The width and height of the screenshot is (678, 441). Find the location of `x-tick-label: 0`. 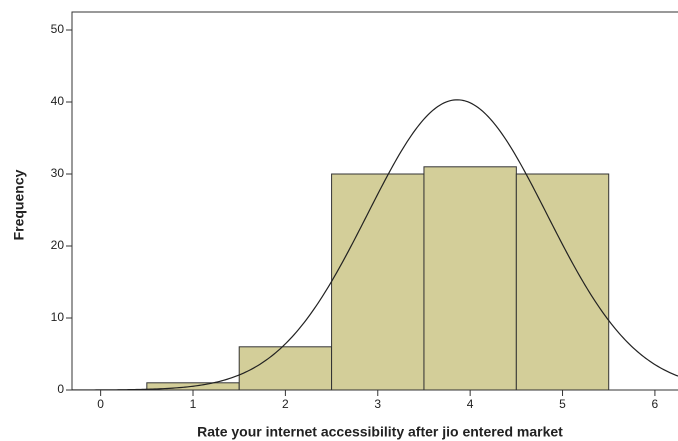

x-tick-label: 0 is located at coordinates (100, 404).